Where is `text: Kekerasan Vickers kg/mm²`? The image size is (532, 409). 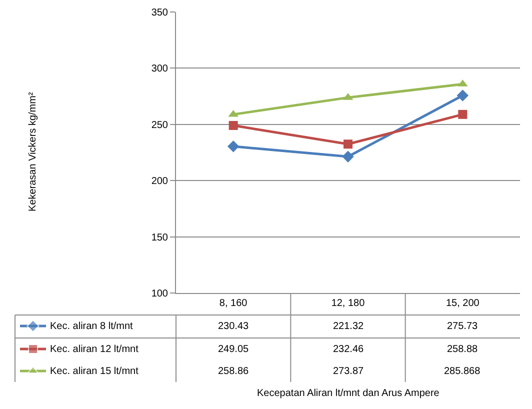
text: Kekerasan Vickers kg/mm² is located at coordinates (33, 152).